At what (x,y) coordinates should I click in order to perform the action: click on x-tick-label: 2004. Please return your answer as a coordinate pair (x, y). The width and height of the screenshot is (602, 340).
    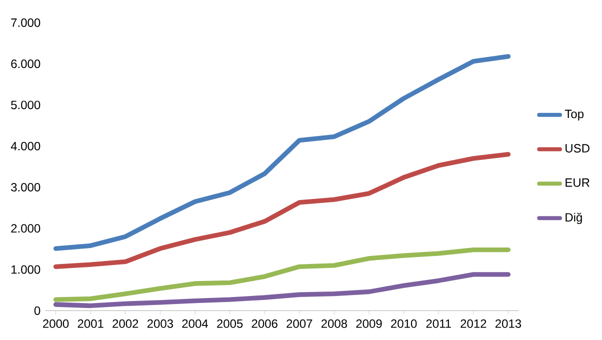
    Looking at the image, I should click on (195, 323).